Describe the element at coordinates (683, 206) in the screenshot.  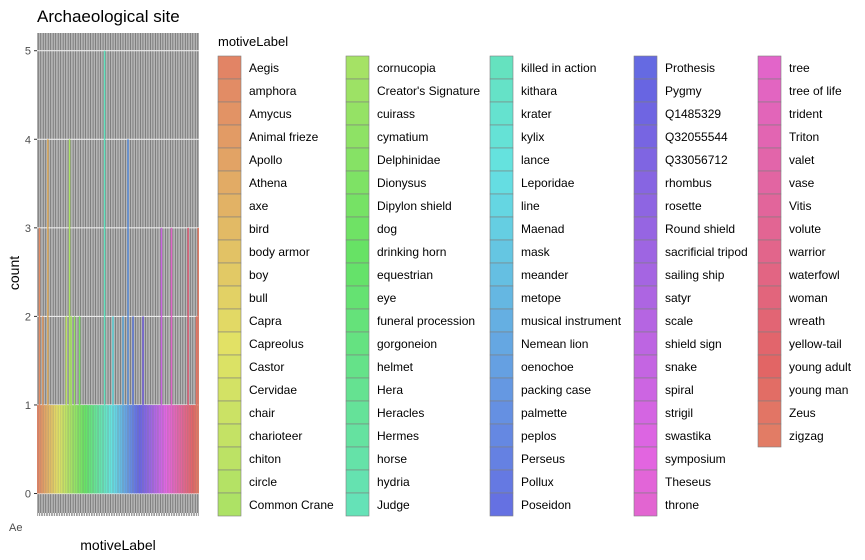
I see `legend-label: rosette` at that location.